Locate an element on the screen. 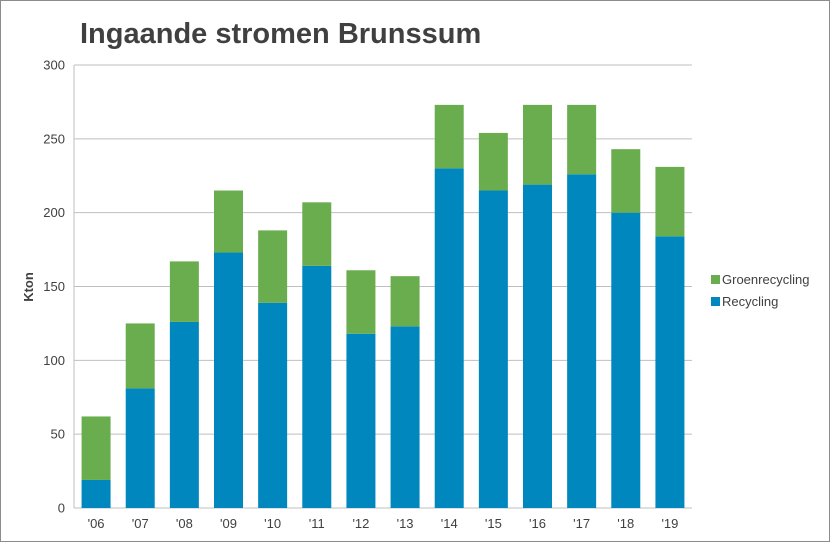 The image size is (830, 542). legend-label-groenrecycling: Groenrecycling is located at coordinates (765, 279).